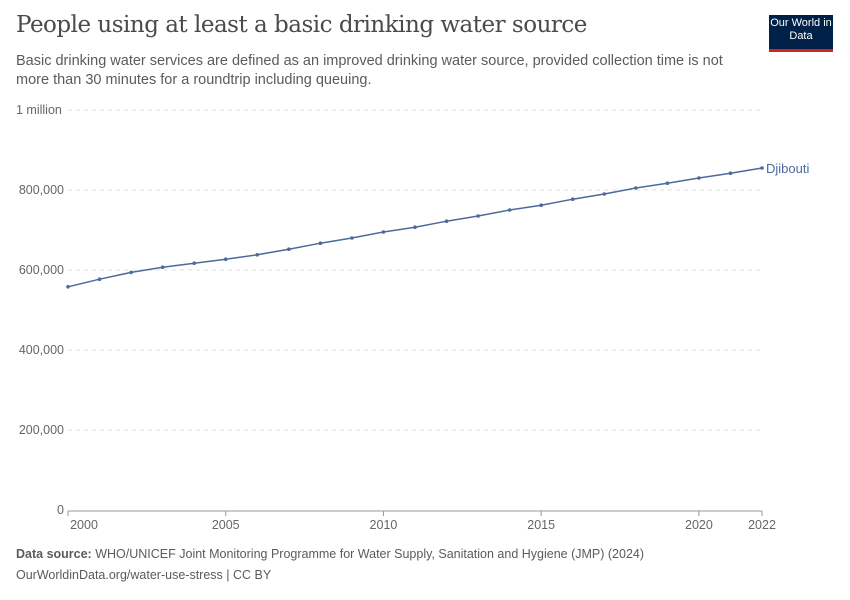  I want to click on x-tick-label: 2000, so click(84, 525).